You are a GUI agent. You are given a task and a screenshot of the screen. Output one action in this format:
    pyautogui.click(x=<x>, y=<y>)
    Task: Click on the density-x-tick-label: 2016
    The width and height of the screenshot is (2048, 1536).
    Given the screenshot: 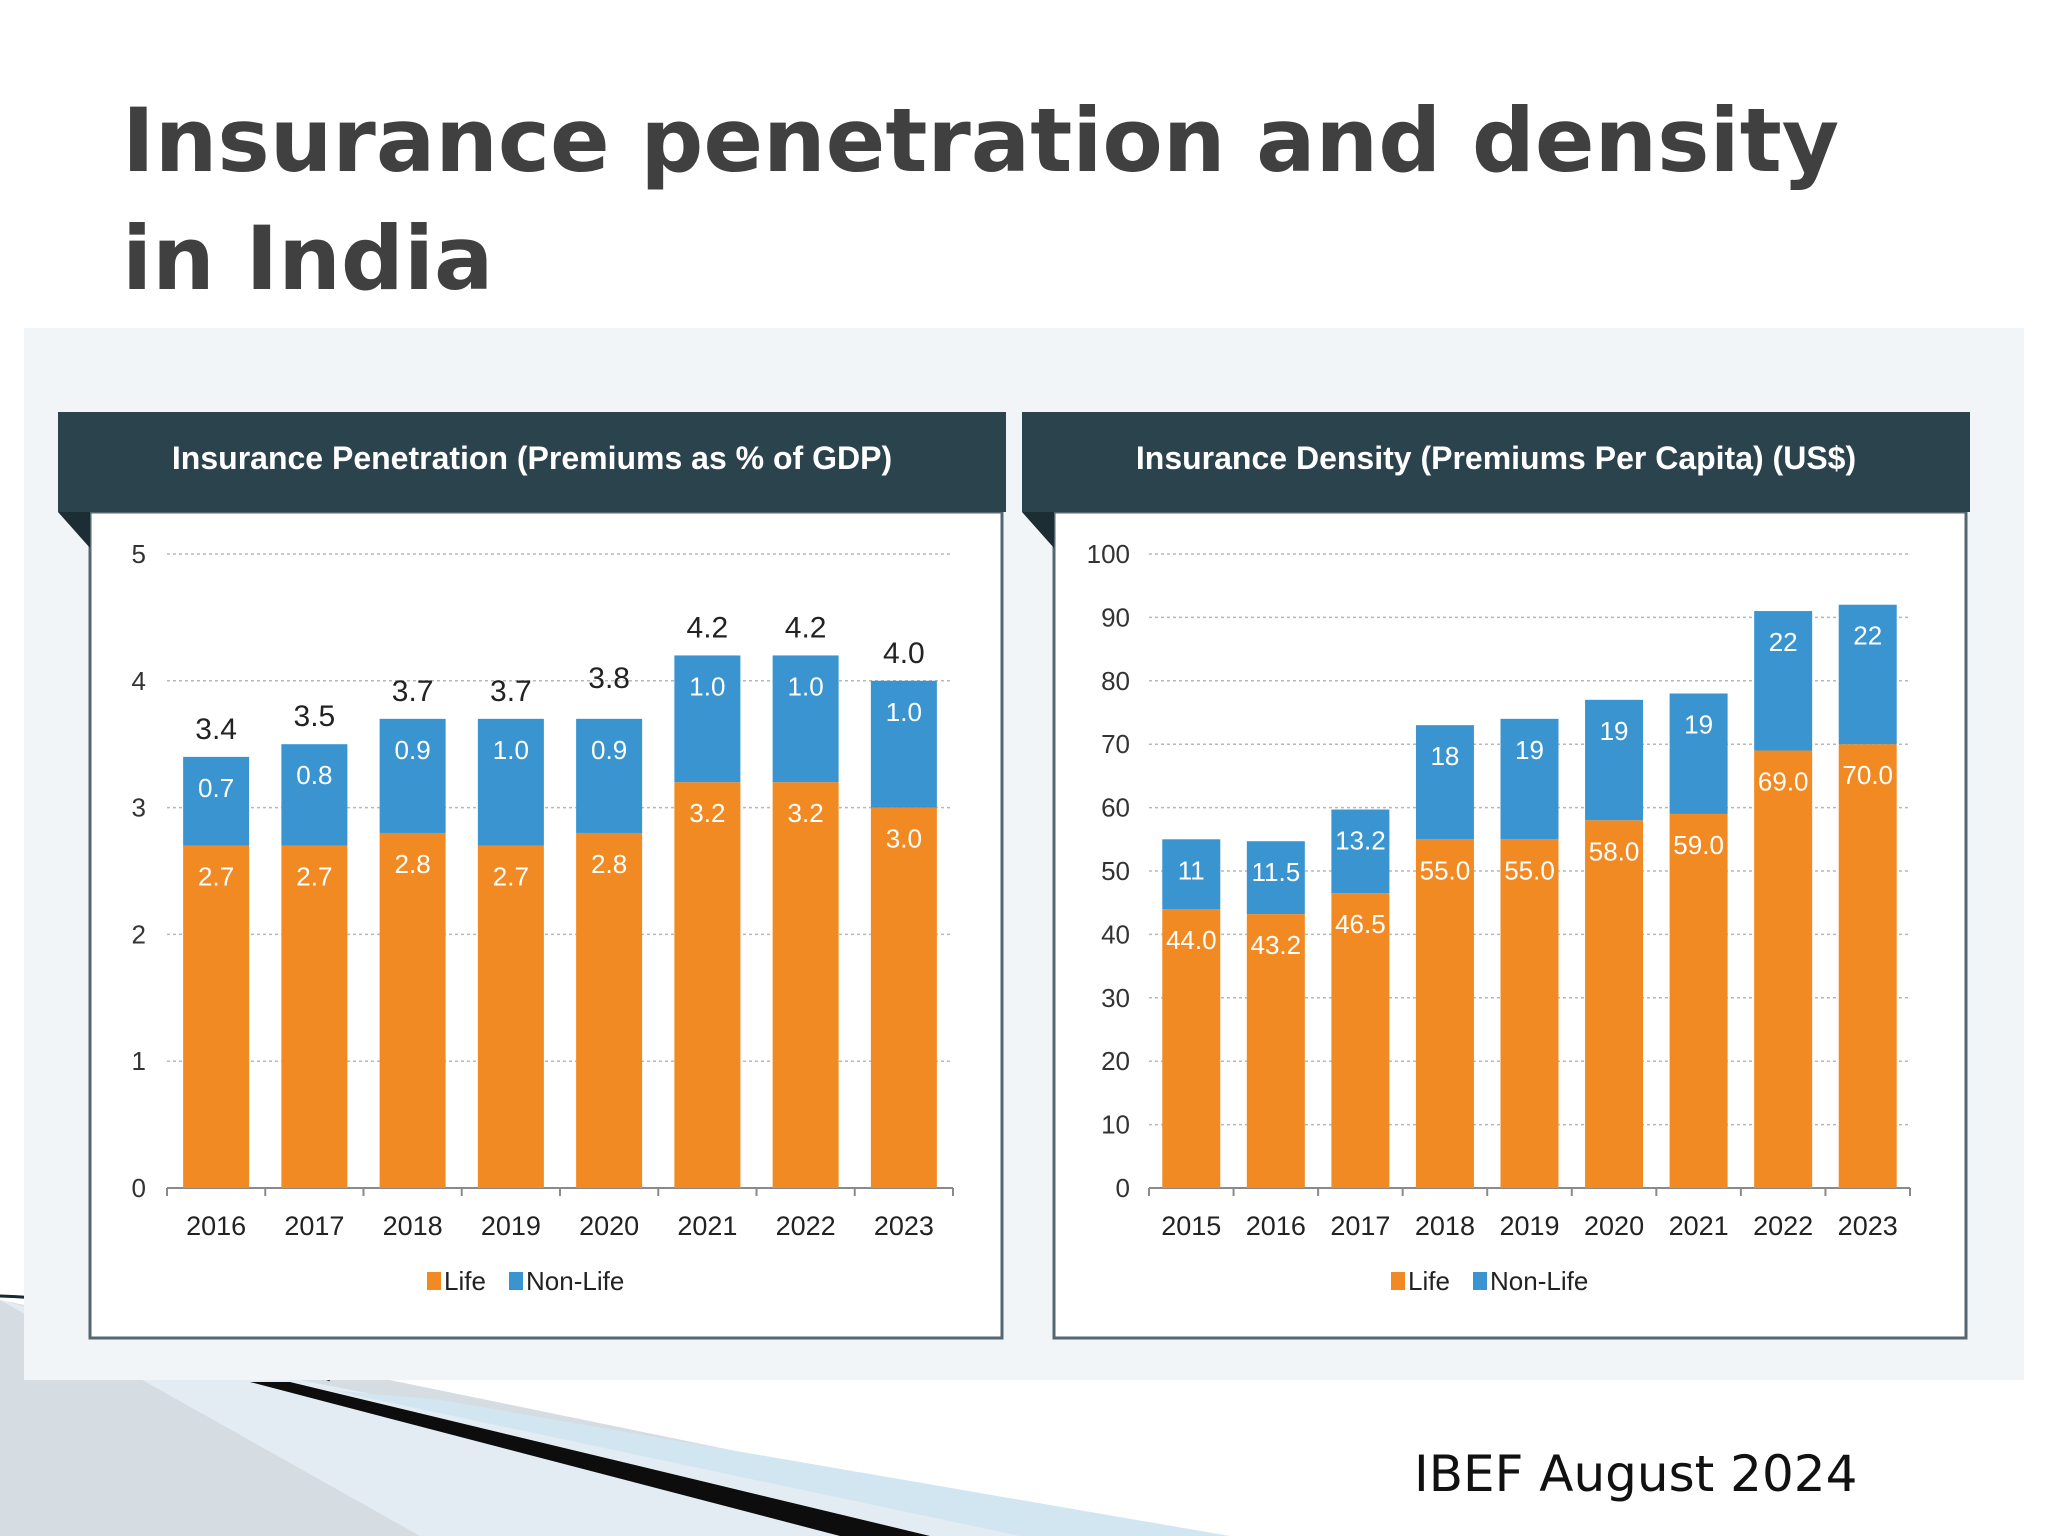 What is the action you would take?
    pyautogui.click(x=1276, y=1226)
    